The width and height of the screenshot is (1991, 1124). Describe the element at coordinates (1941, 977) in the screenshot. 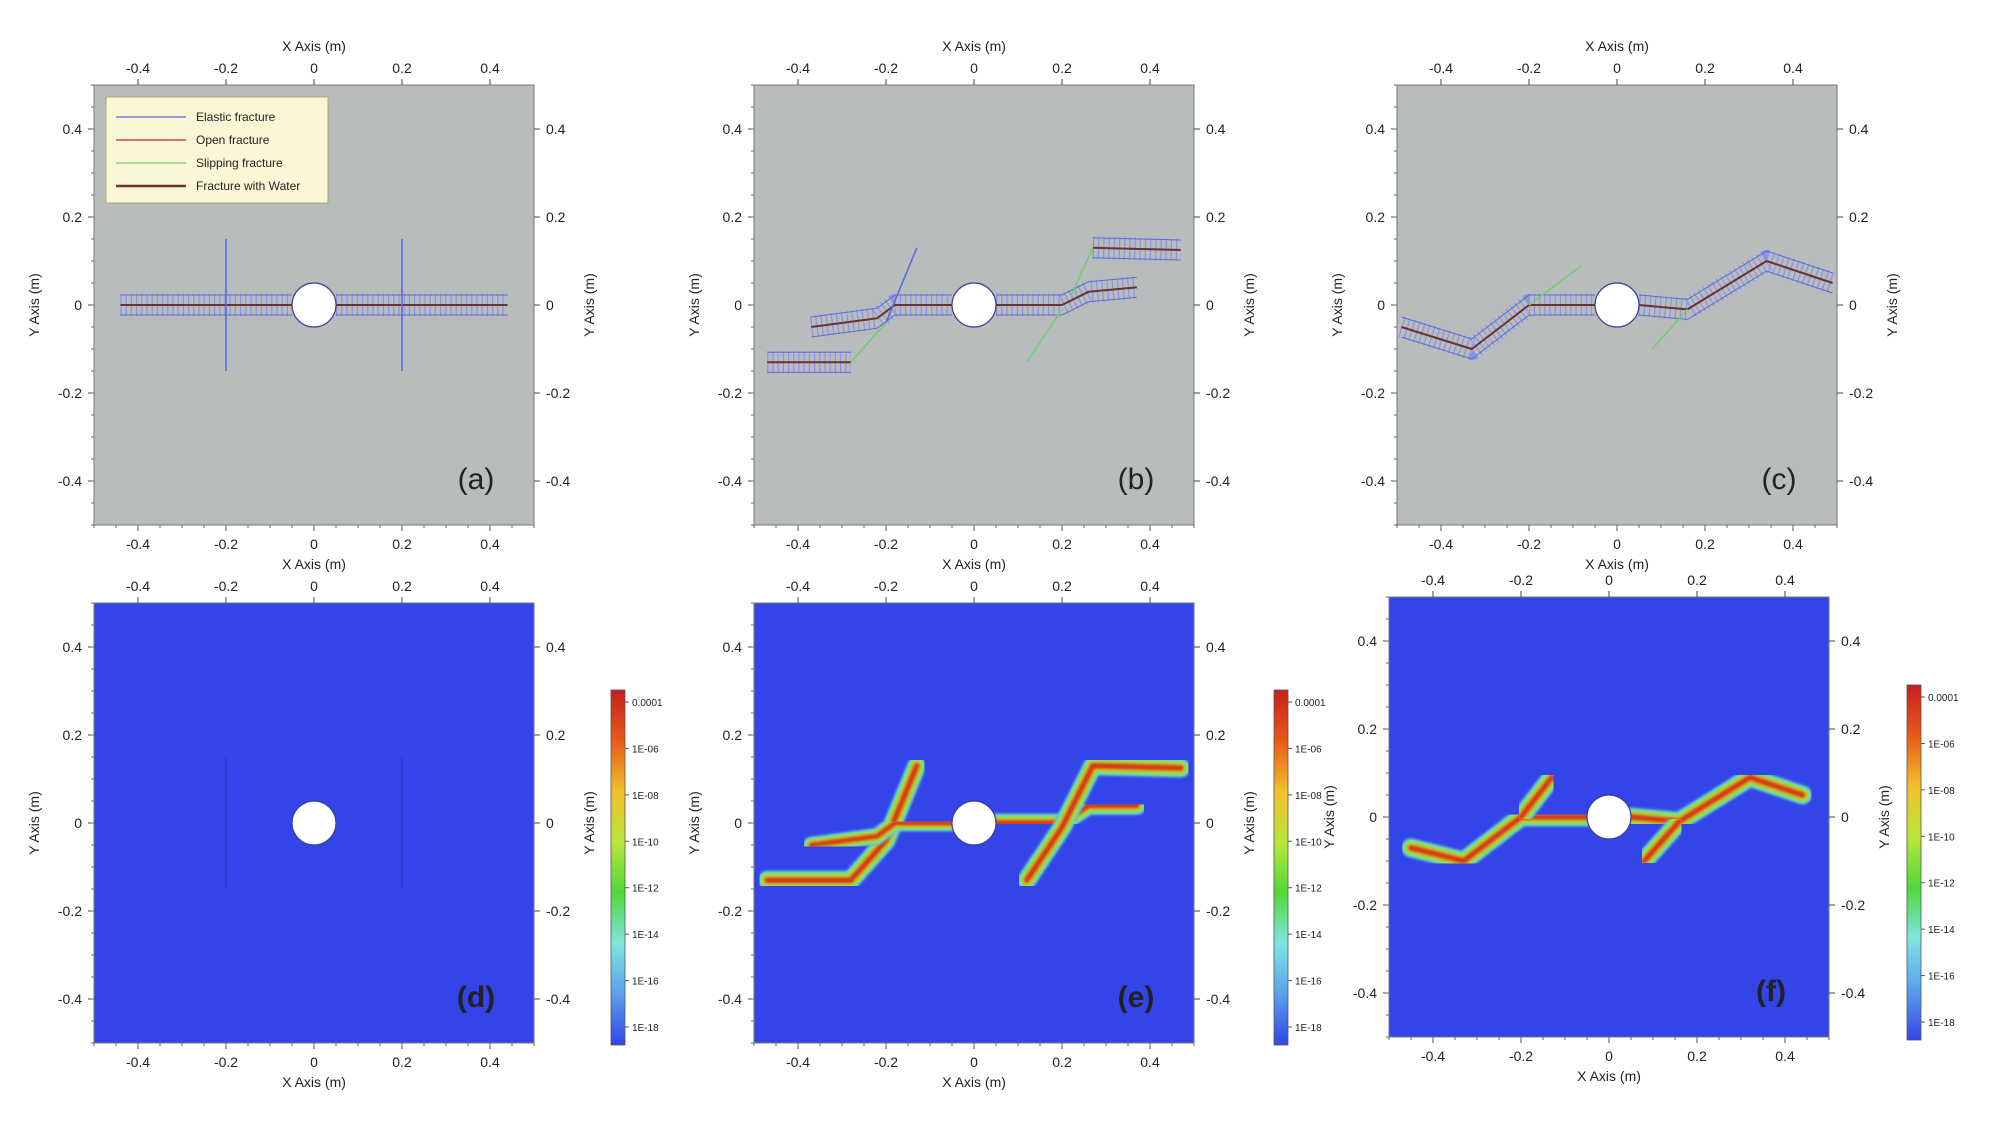

I see `colorbar-label: 1E-16` at that location.